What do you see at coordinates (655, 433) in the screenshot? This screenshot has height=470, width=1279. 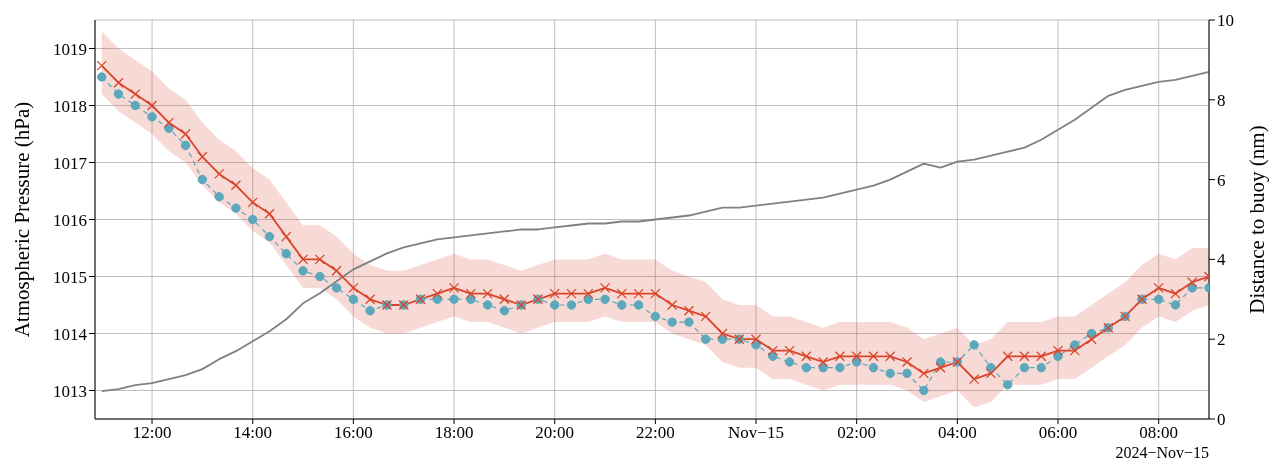 I see `x-tick-label: 22:00` at bounding box center [655, 433].